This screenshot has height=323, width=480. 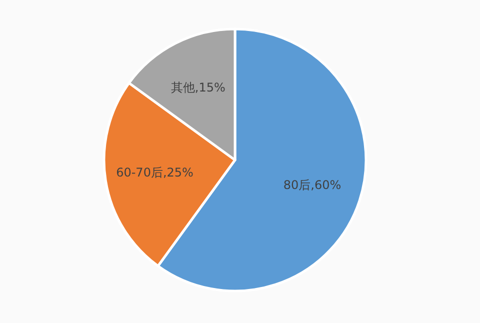 I want to click on slice-label: 80后, so click(x=297, y=185).